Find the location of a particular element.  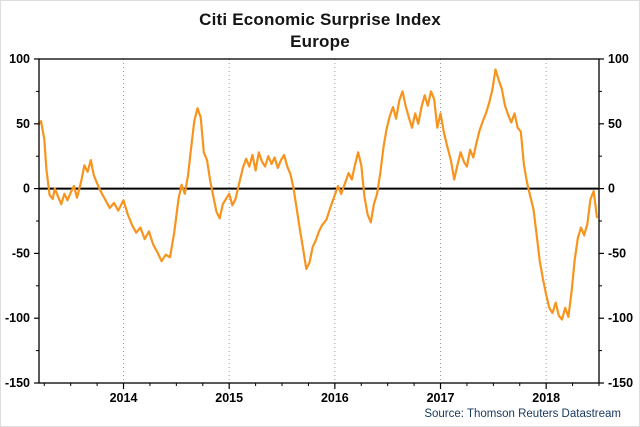

y-tick-label-left: -150 is located at coordinates (17, 383).